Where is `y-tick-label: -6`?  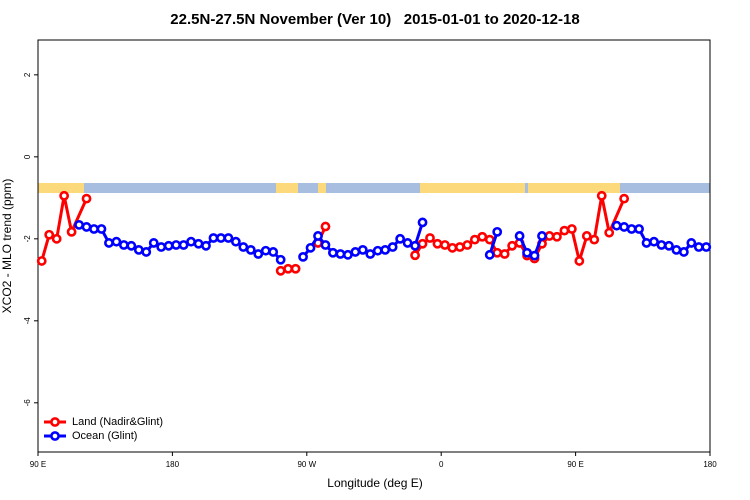
y-tick-label: -6 is located at coordinates (27, 403).